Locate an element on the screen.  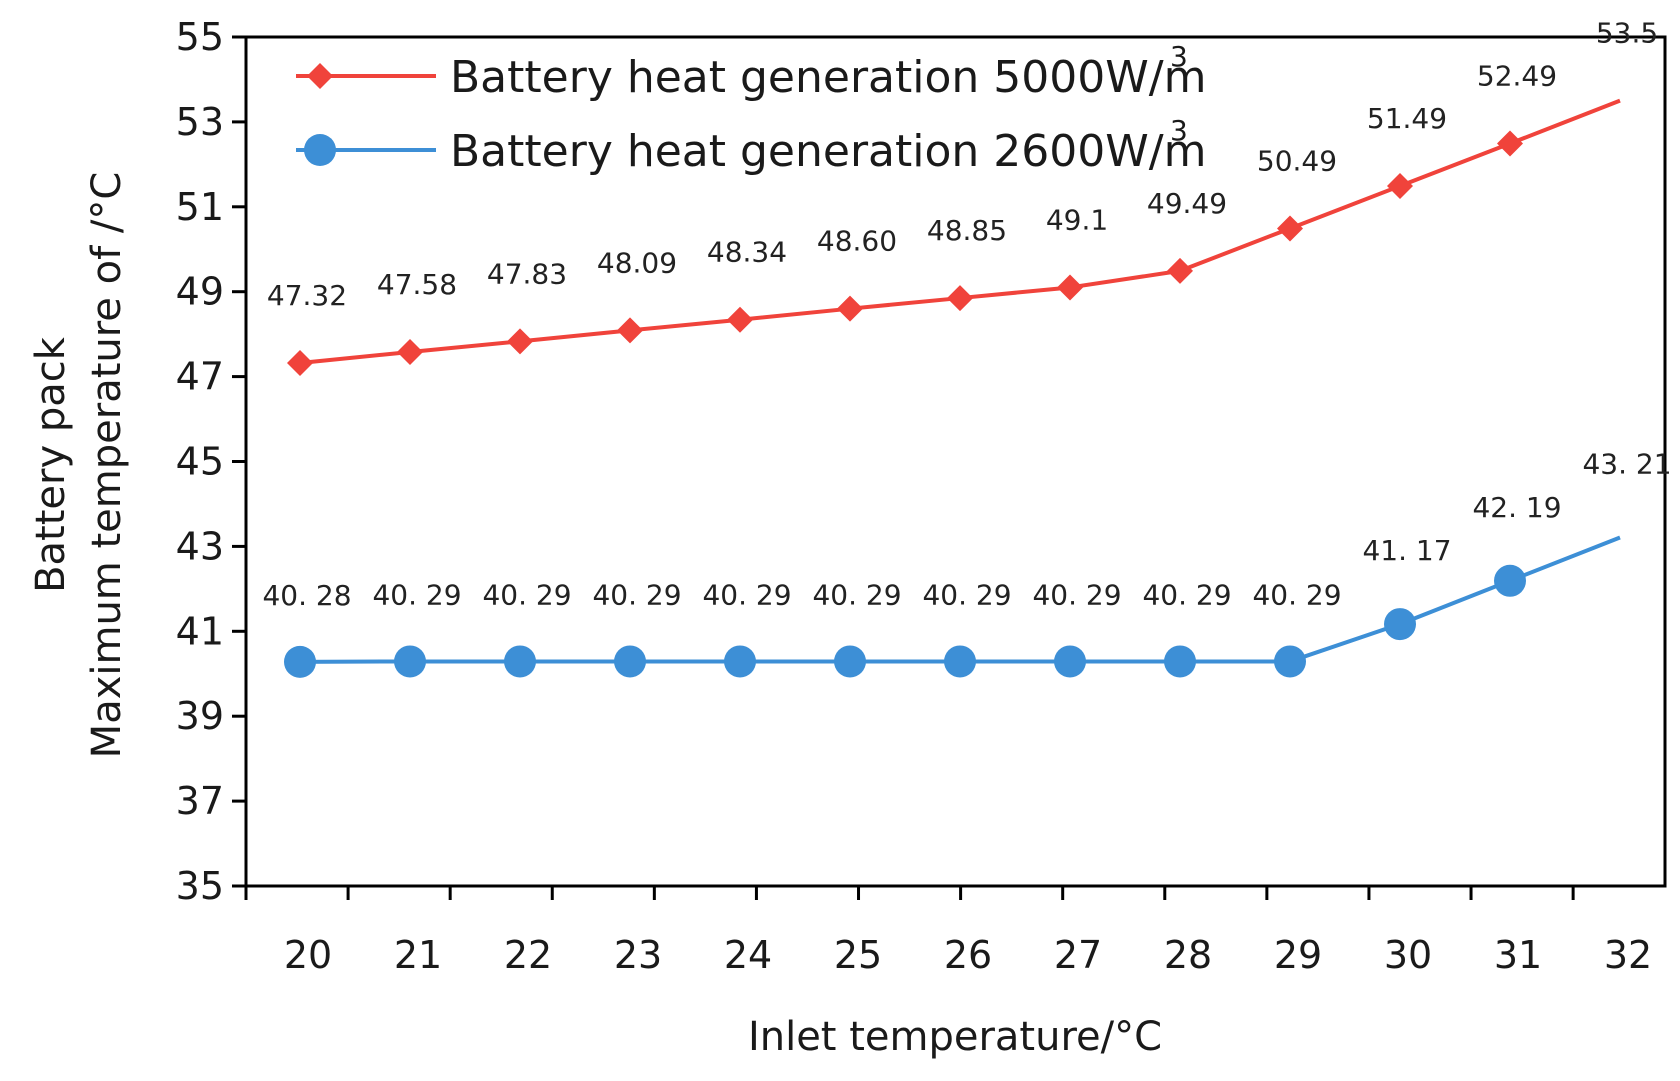
y-tick-label: 49 is located at coordinates (200, 292).